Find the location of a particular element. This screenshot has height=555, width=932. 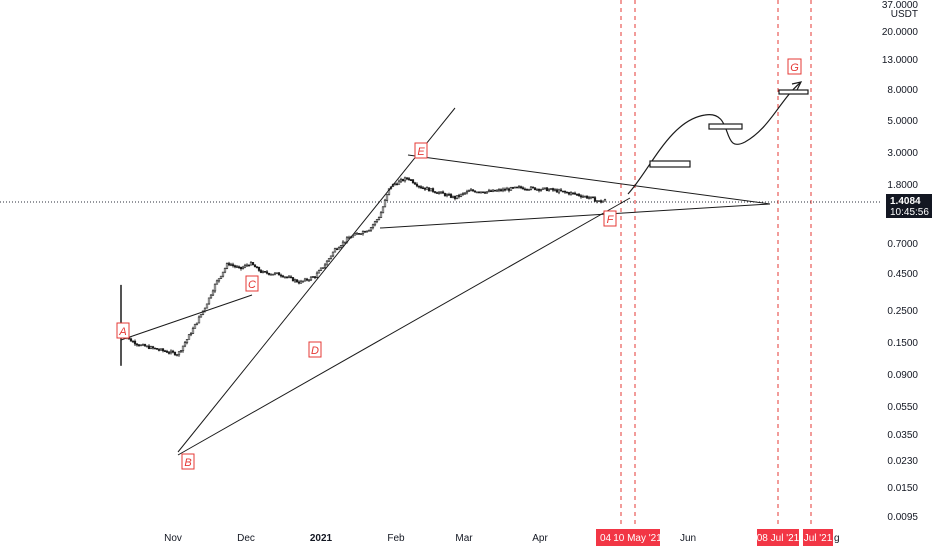

svg-text: F is located at coordinates (611, 220).